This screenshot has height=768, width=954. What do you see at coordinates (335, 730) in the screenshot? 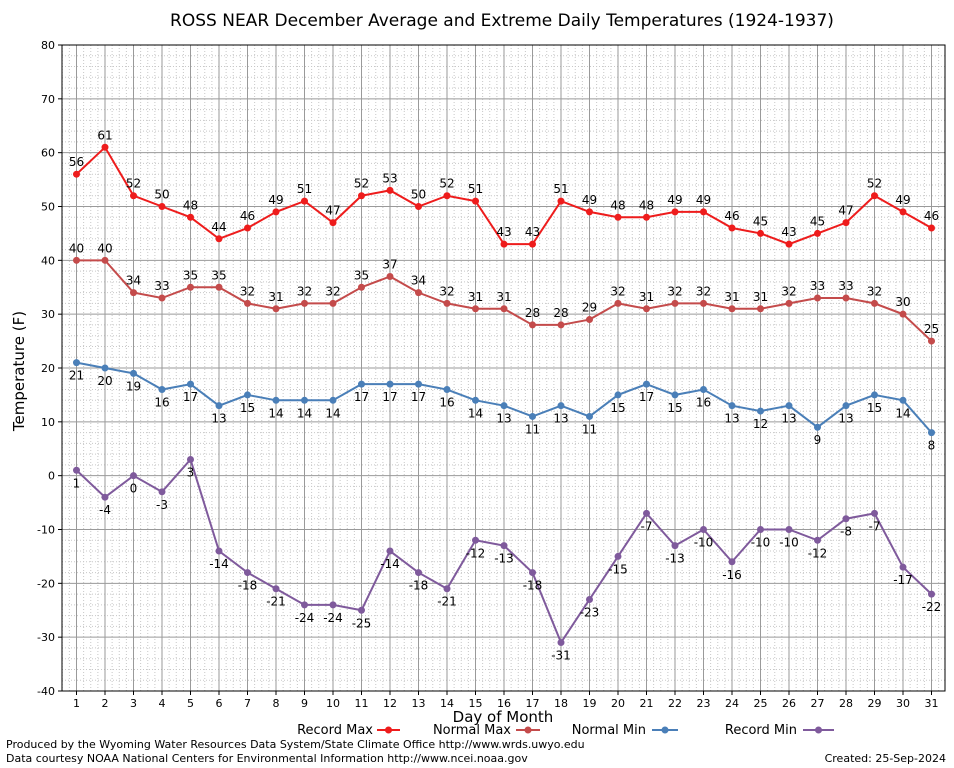
I see `legend-label-record-max: Record Max` at bounding box center [335, 730].